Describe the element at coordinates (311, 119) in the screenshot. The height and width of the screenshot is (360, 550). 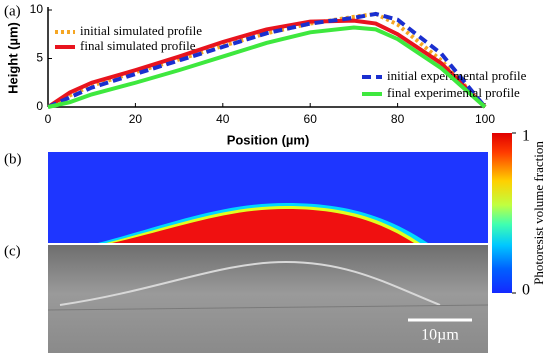
I see `x-tick-label: 60` at that location.